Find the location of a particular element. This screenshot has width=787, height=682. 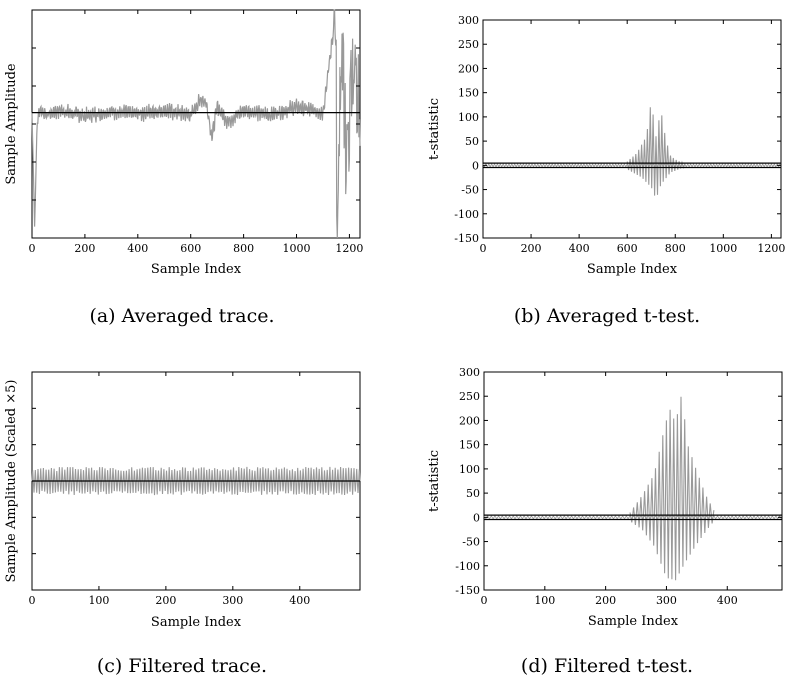

series-c is located at coordinates (196, 481).